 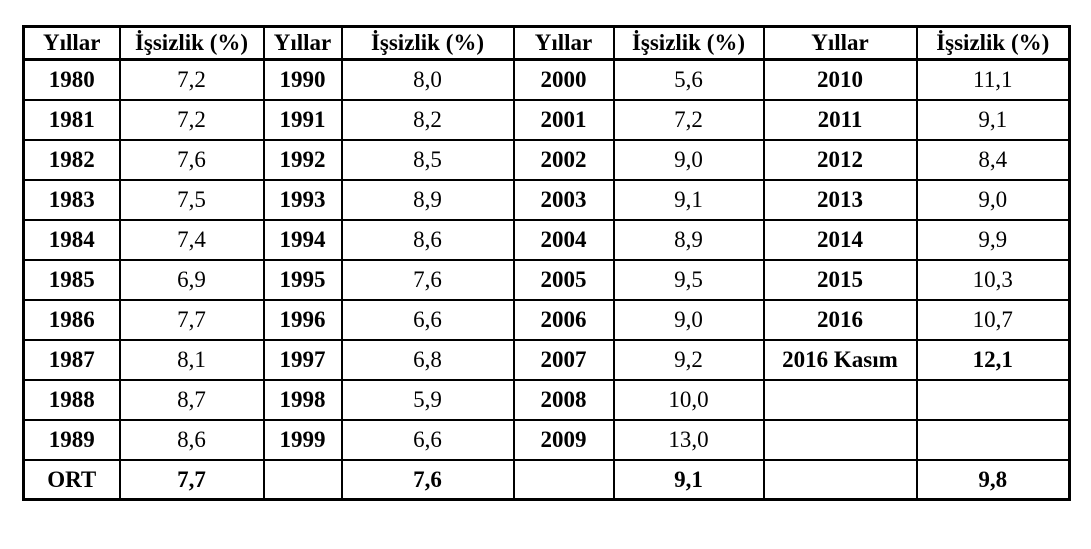 I want to click on value-cell: 8,2, so click(x=427, y=119).